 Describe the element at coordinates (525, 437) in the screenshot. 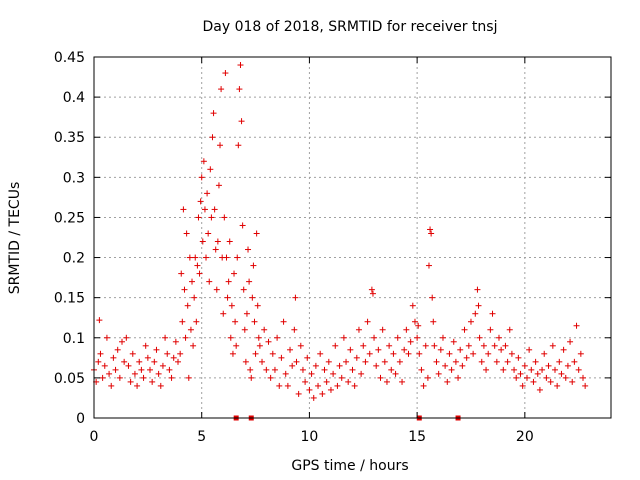

I see `x-tick-label: 20` at that location.